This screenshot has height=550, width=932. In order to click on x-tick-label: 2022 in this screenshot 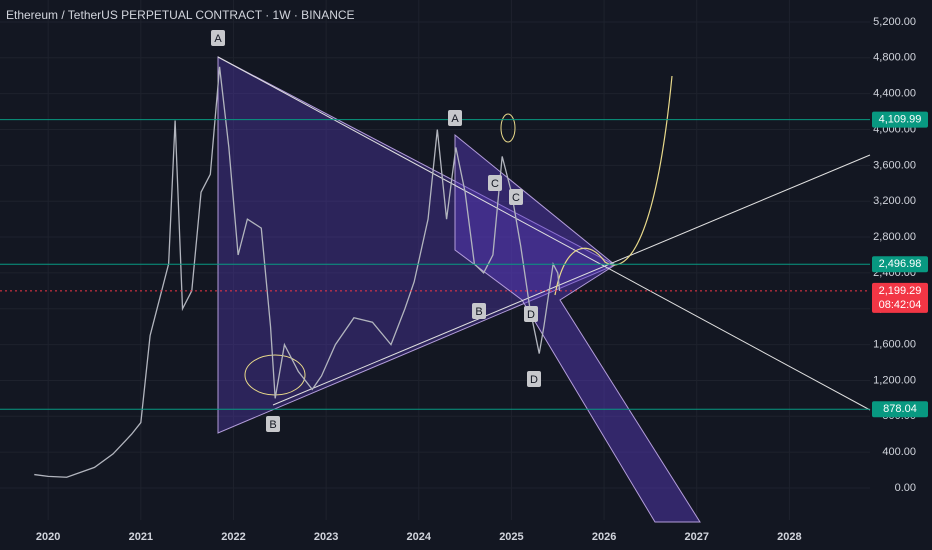, I will do `click(233, 537)`.